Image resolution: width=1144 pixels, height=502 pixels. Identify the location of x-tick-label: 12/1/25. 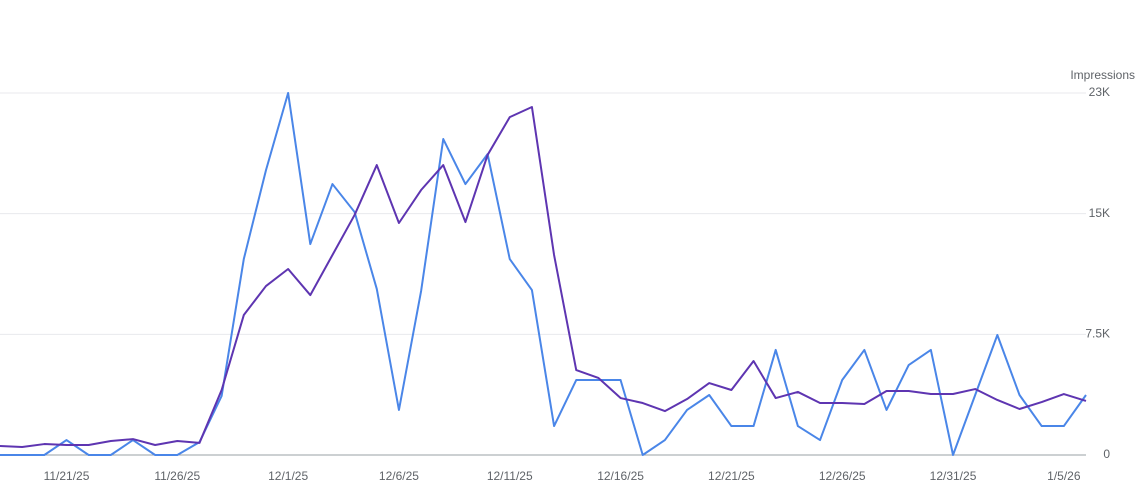
(288, 476).